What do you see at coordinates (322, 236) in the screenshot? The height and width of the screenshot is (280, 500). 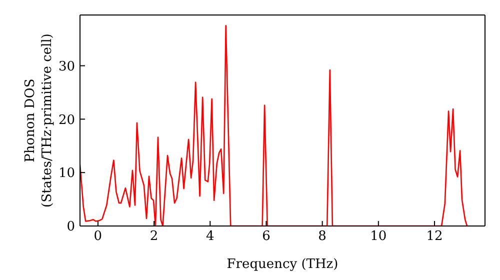 I see `x-tick-label: 8` at bounding box center [322, 236].